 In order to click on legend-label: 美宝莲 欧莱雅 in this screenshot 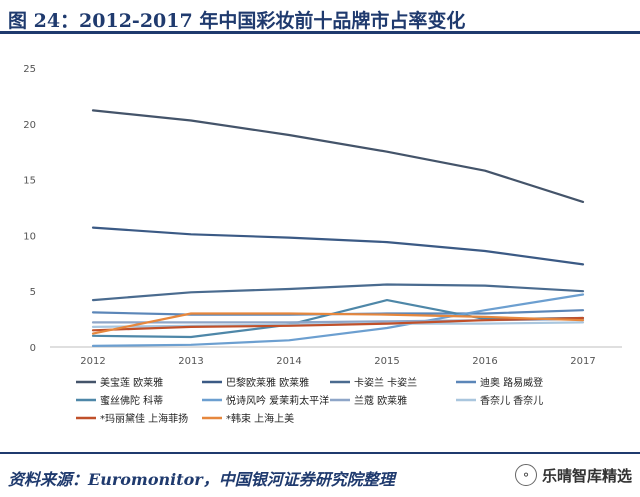, I will do `click(131, 382)`.